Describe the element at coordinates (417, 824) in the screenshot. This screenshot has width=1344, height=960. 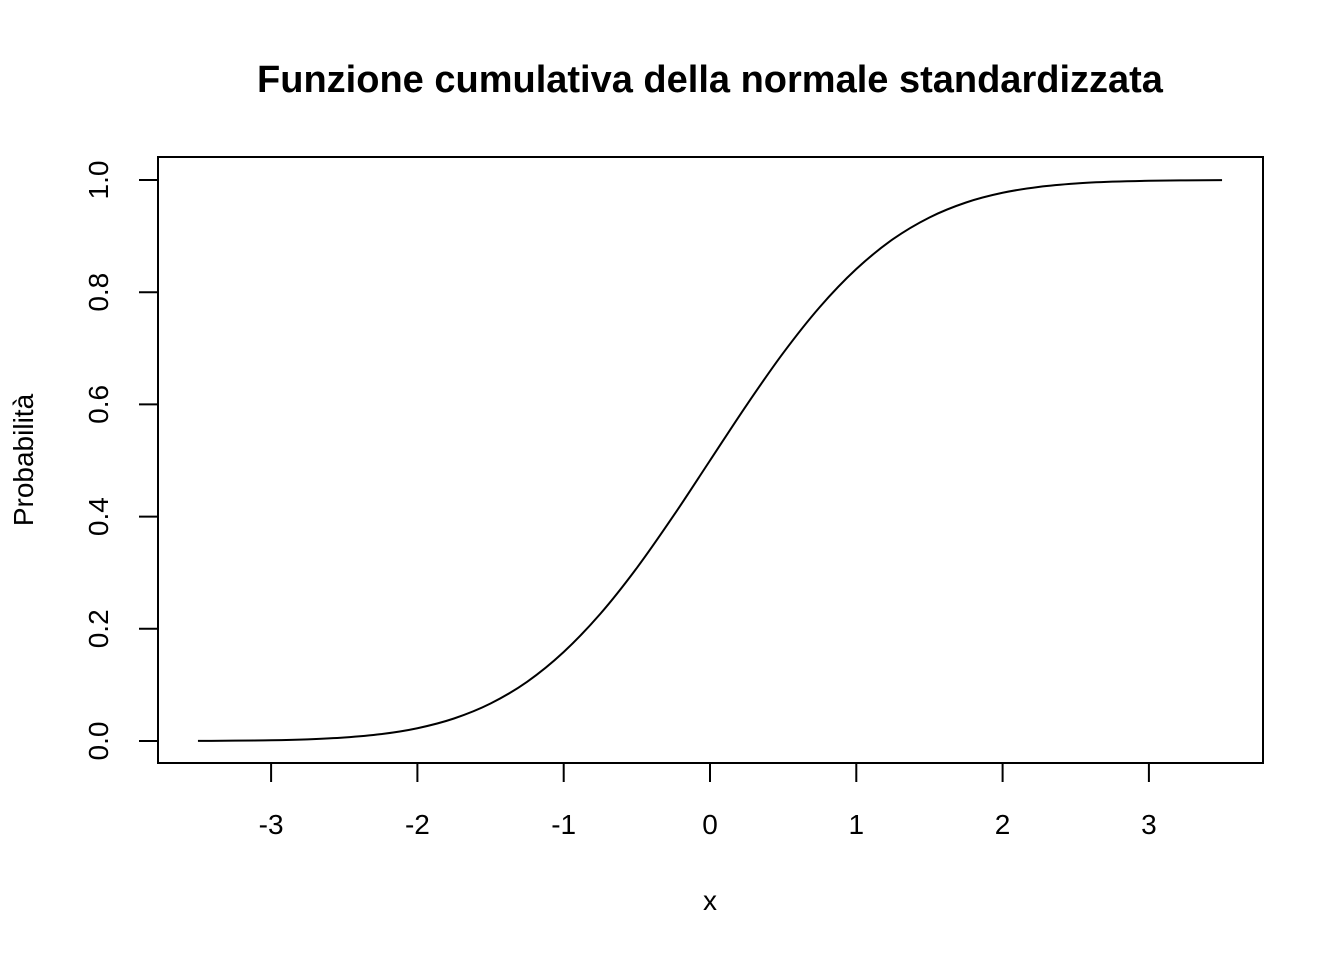
I see `x-tick-label: -2` at that location.